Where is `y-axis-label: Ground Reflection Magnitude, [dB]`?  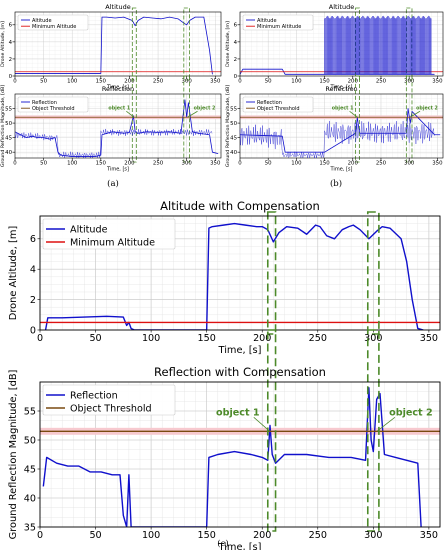
y-axis-label: Ground Reflection Magnitude, [dB] is located at coordinates (13, 455).